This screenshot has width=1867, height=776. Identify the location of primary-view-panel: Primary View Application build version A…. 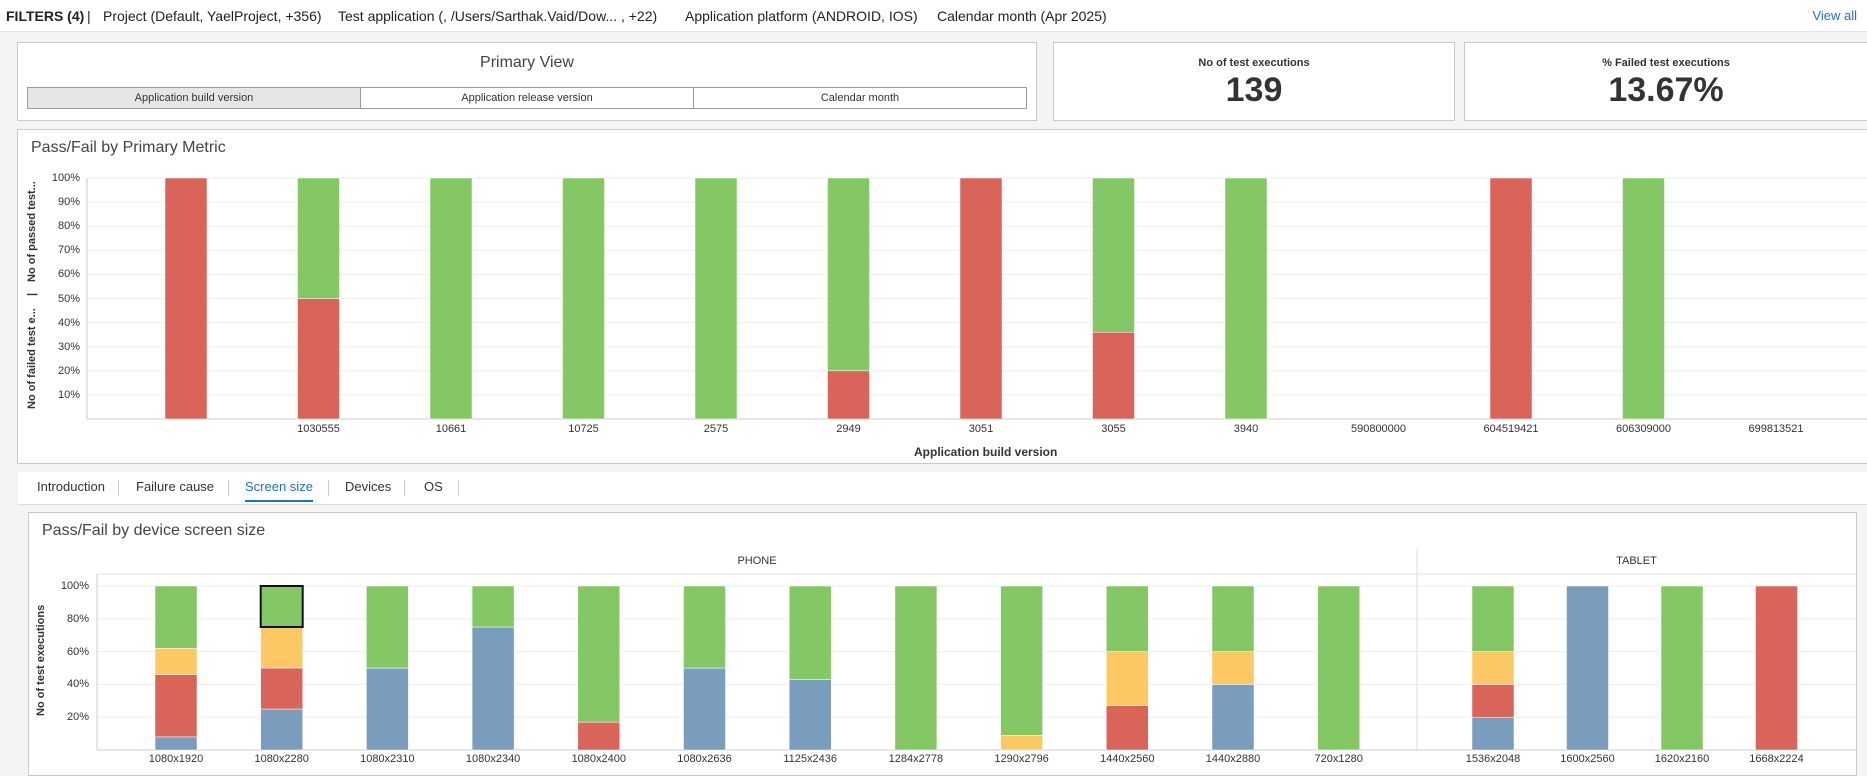
(527, 81).